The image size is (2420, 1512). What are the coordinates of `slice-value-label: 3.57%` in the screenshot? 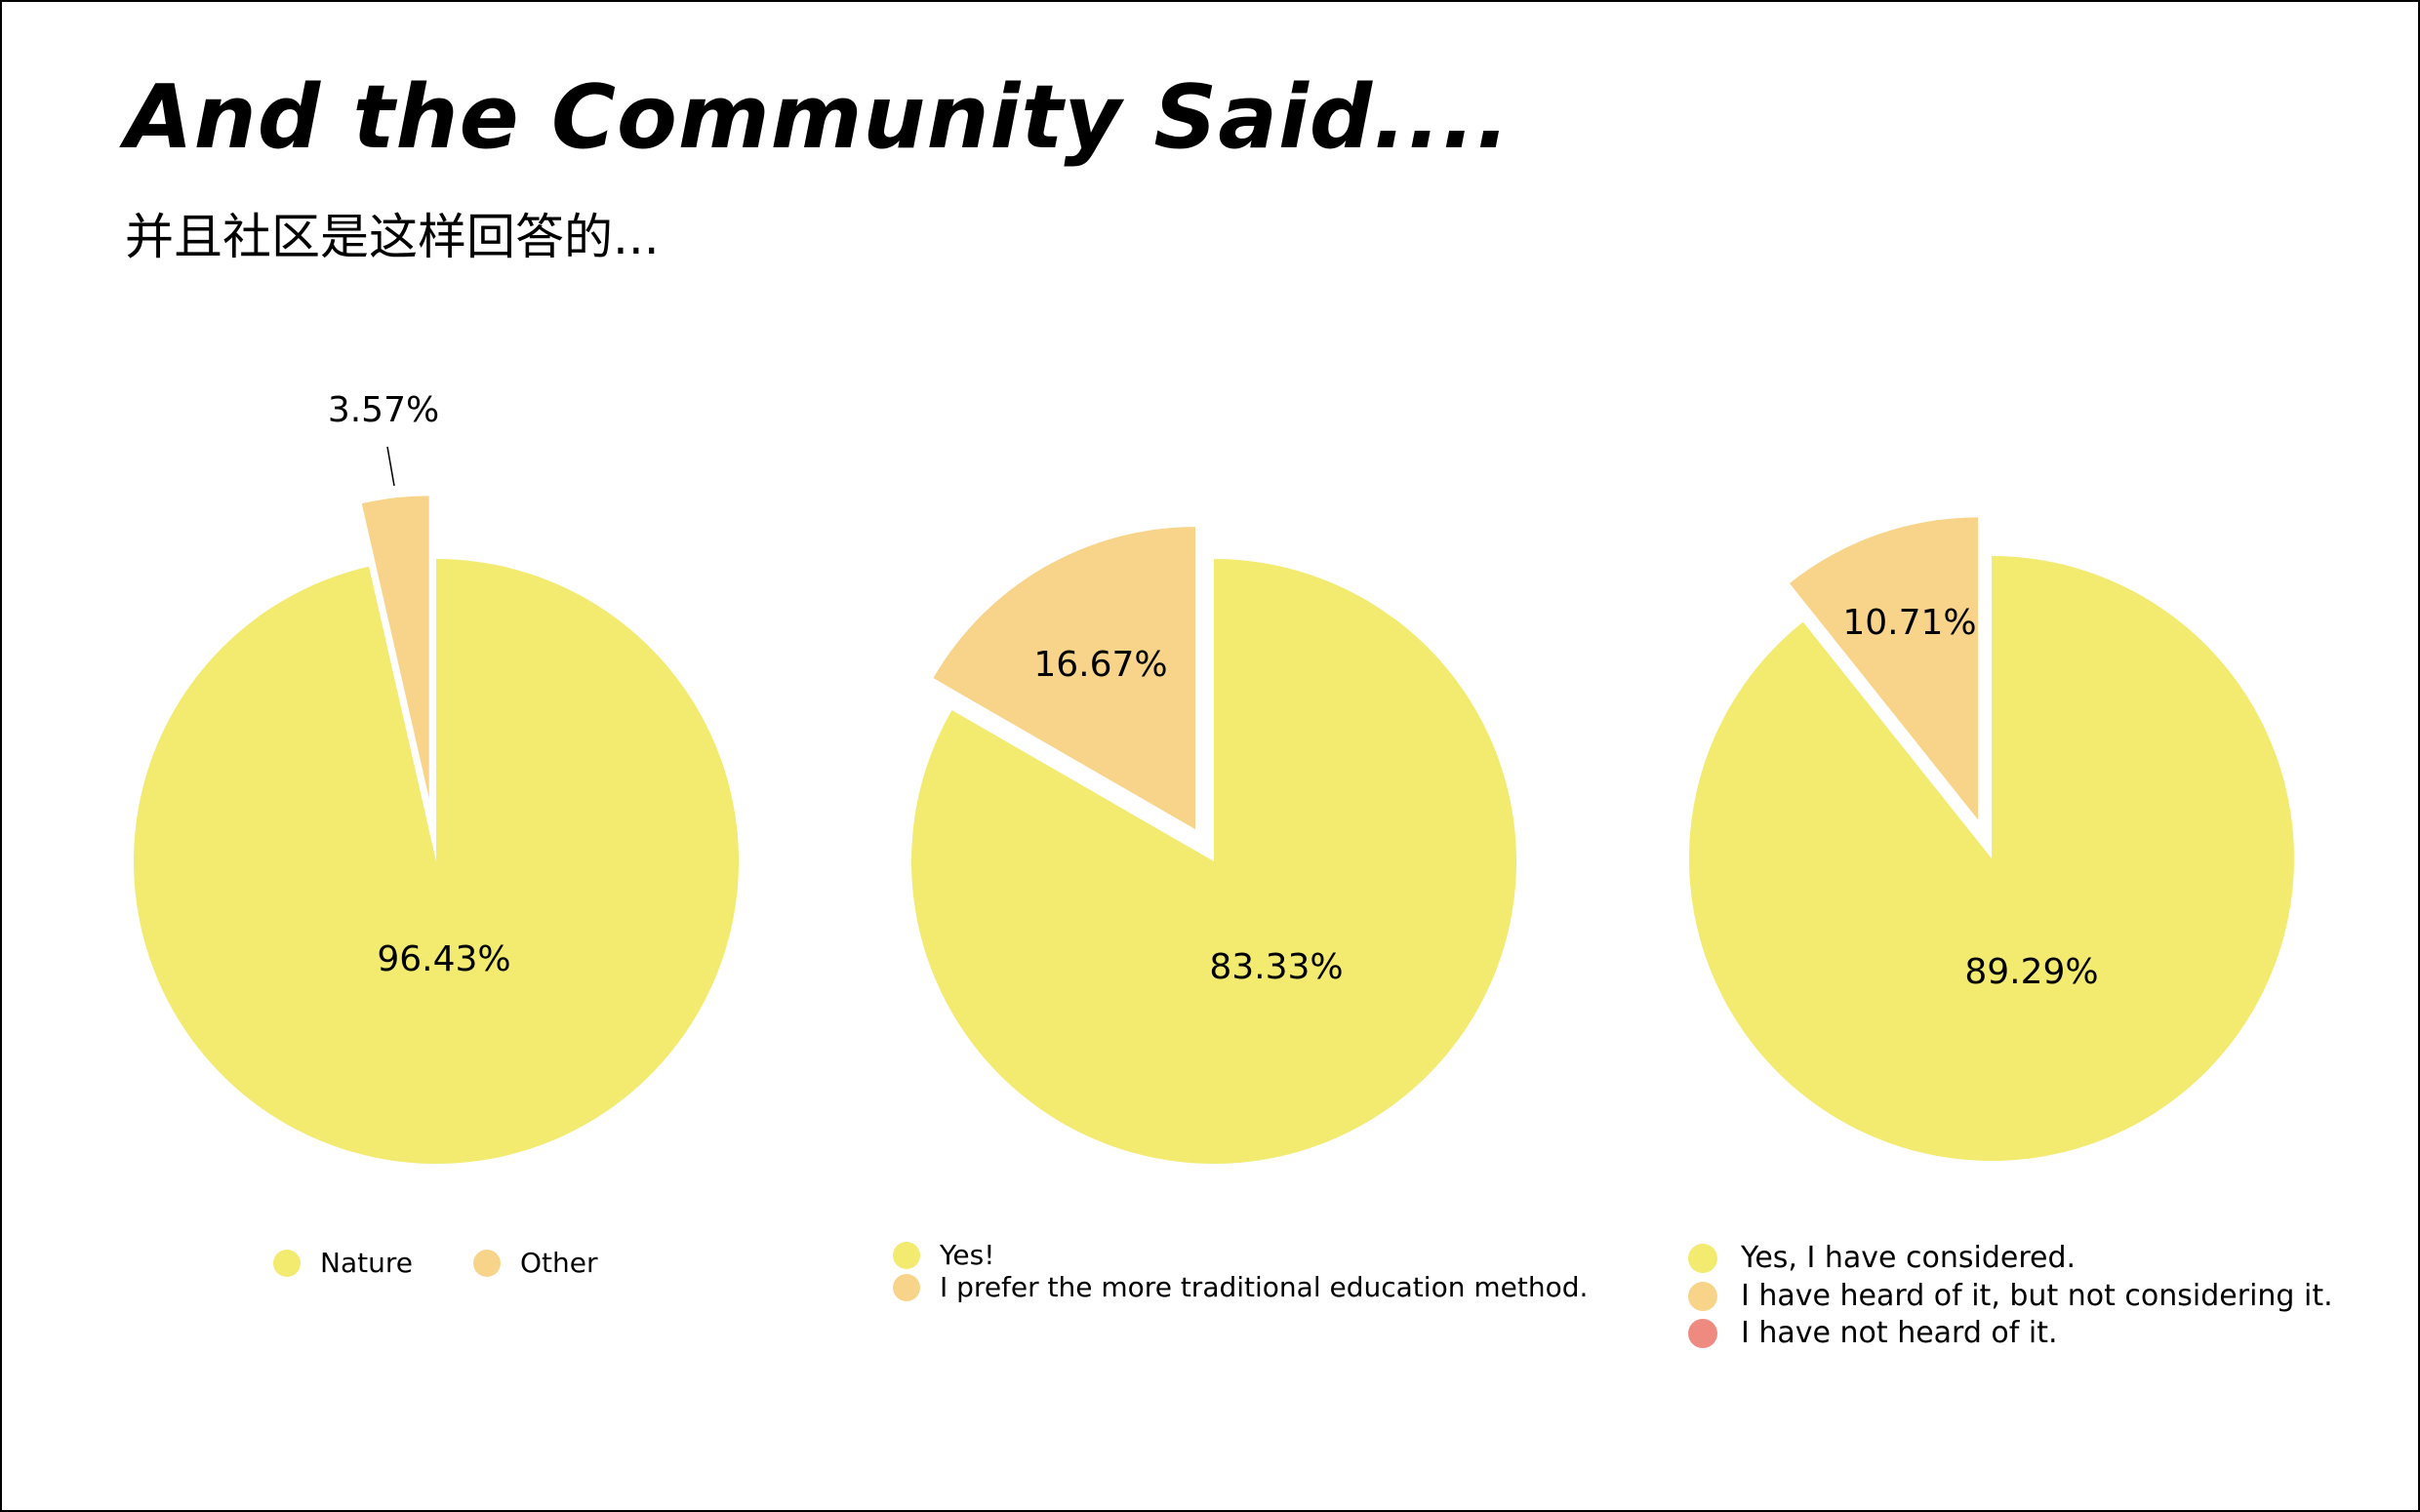 It's located at (383, 410).